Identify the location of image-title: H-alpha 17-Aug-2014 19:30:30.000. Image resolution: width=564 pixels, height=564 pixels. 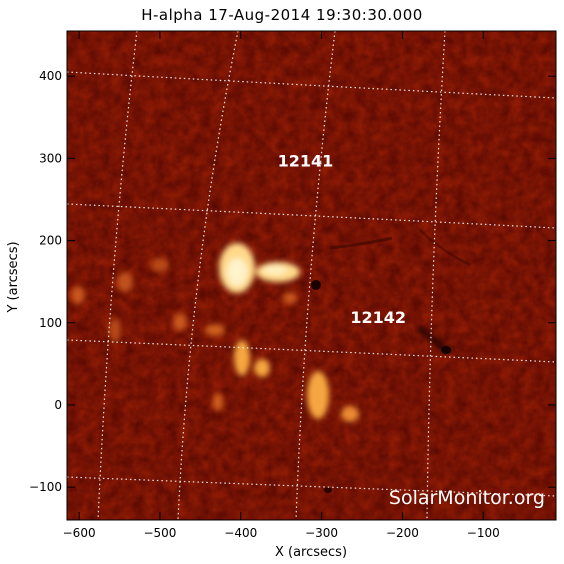
(282, 15).